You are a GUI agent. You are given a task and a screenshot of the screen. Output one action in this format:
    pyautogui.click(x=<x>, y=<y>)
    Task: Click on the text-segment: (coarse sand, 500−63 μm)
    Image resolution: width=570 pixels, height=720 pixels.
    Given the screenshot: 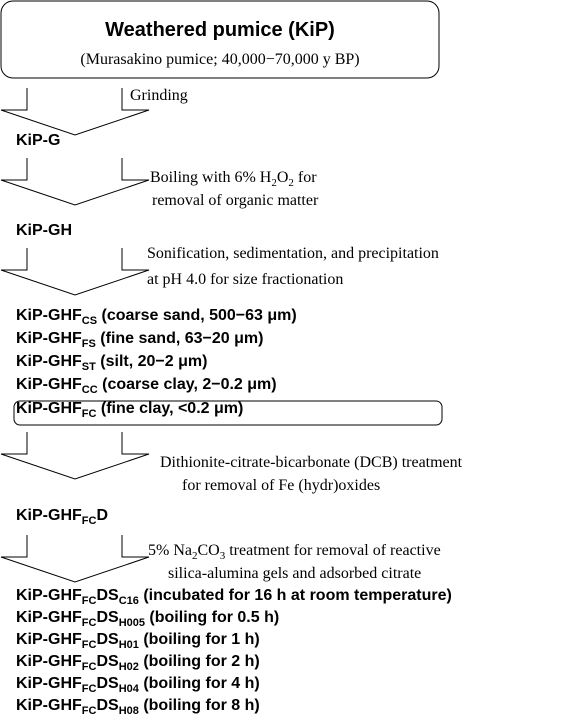 What is the action you would take?
    pyautogui.click(x=197, y=315)
    